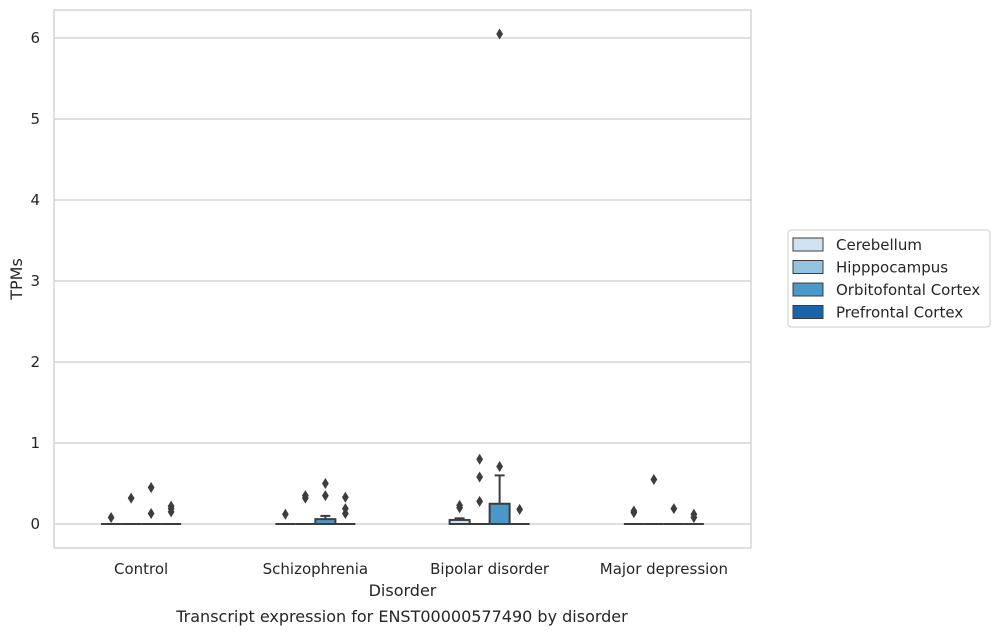 Image resolution: width=999 pixels, height=634 pixels. Describe the element at coordinates (141, 569) in the screenshot. I see `x-tick-label: Control` at that location.